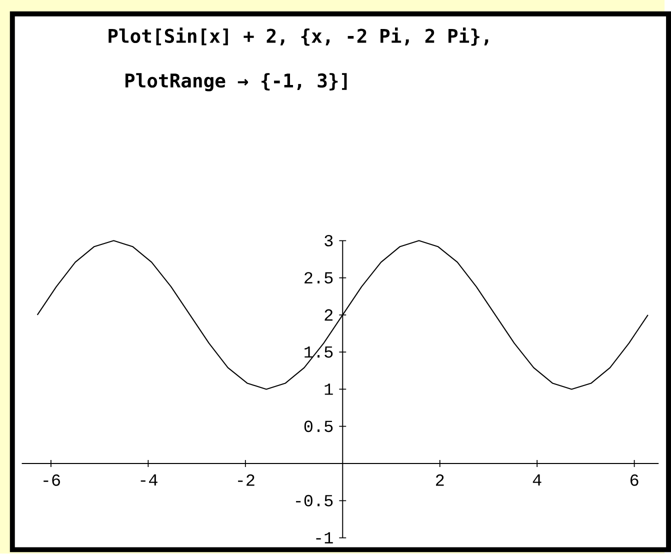  I want to click on x-tick-label: 2, so click(440, 480).